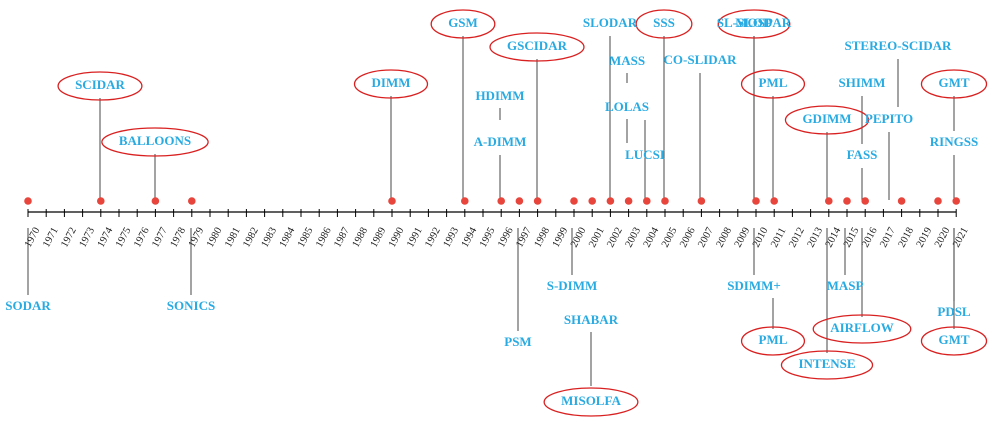  What do you see at coordinates (889, 118) in the screenshot?
I see `event-label: PEPITO` at bounding box center [889, 118].